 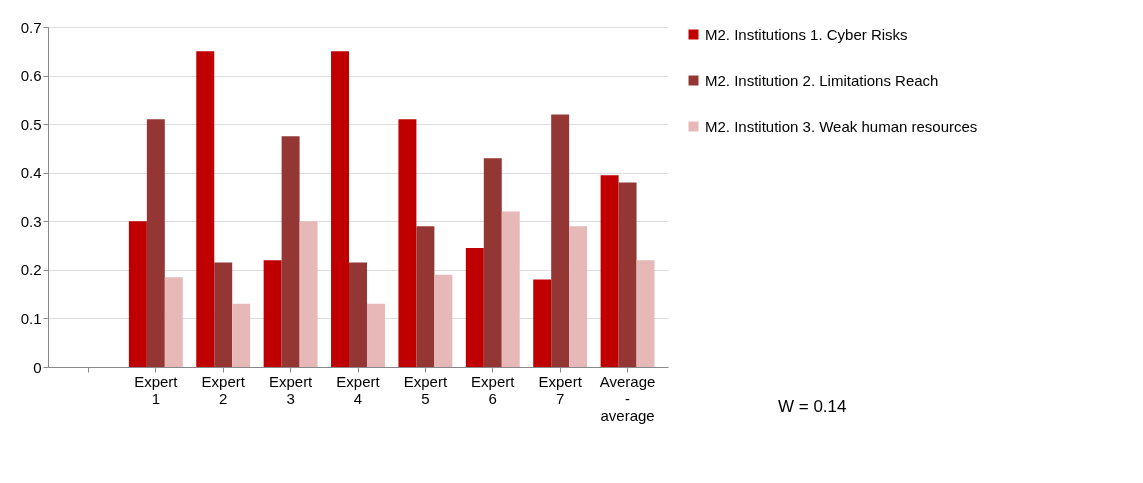 I want to click on y-tick-label: 0.3, so click(x=31, y=221).